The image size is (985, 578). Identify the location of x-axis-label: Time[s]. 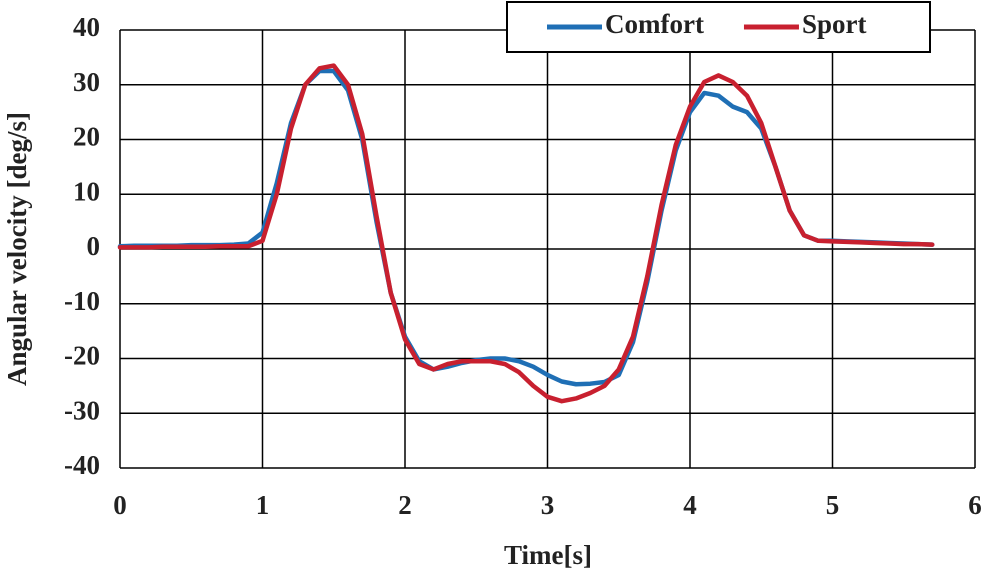
(548, 555).